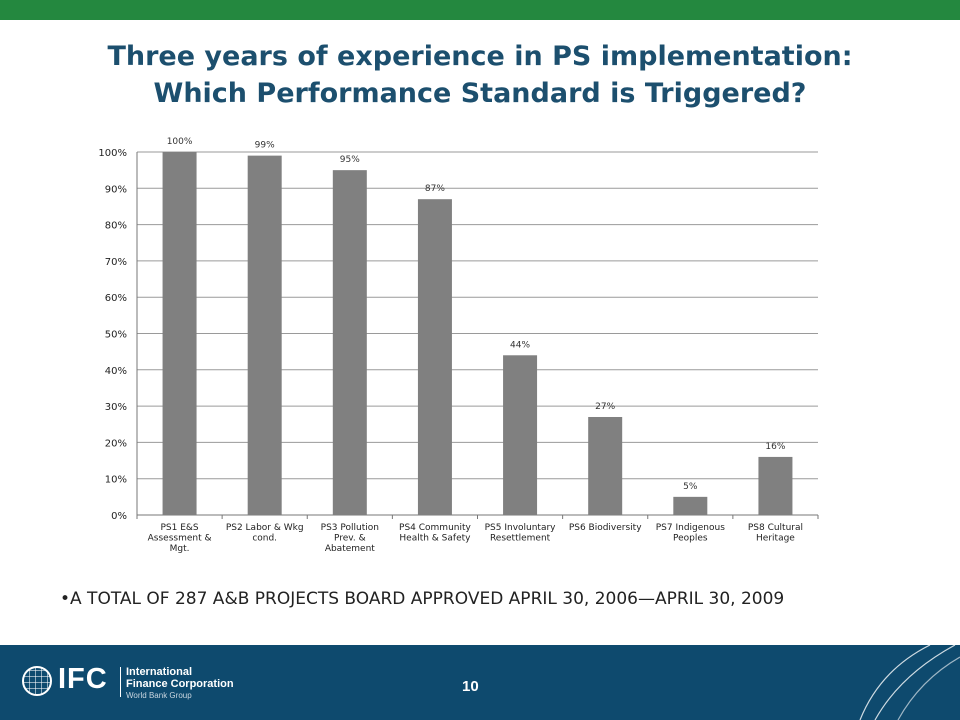 Image resolution: width=960 pixels, height=720 pixels. I want to click on data-label: 44%, so click(520, 345).